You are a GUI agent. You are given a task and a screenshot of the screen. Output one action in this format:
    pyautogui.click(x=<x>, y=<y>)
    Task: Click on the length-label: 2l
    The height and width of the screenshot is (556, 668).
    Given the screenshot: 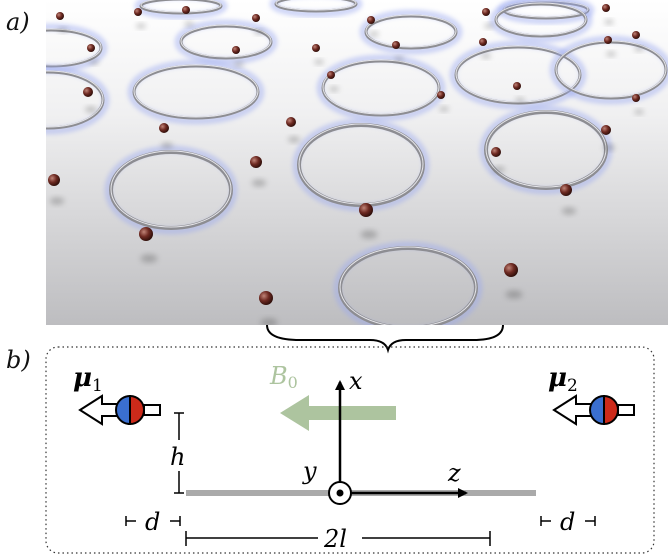 What is the action you would take?
    pyautogui.click(x=335, y=539)
    